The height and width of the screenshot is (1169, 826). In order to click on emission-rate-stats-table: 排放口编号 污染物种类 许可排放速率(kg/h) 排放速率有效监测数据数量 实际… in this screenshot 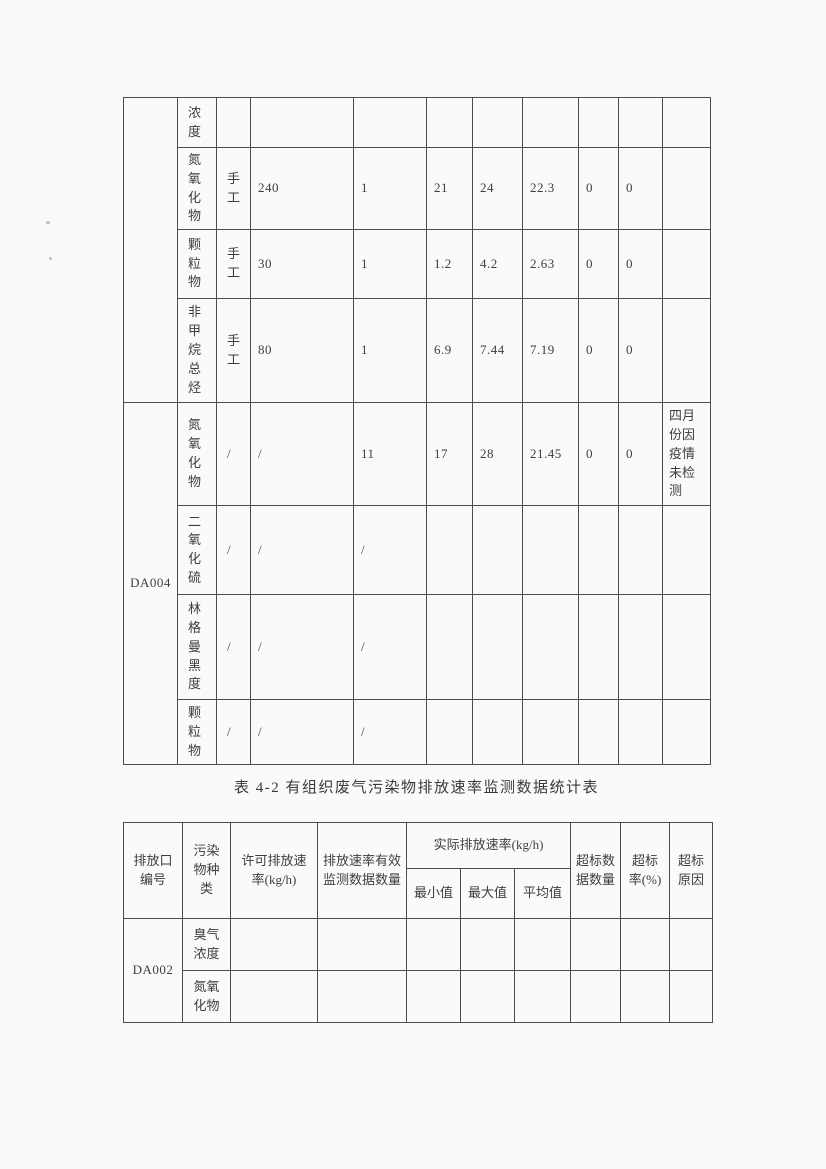, I will do `click(418, 922)`.